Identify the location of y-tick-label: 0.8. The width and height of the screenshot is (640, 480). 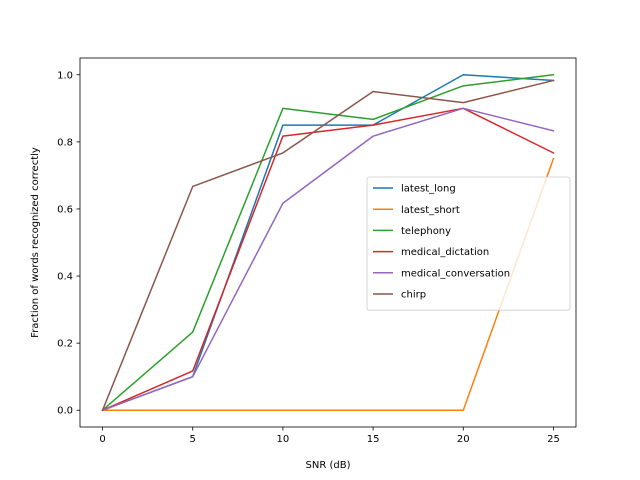
(65, 142).